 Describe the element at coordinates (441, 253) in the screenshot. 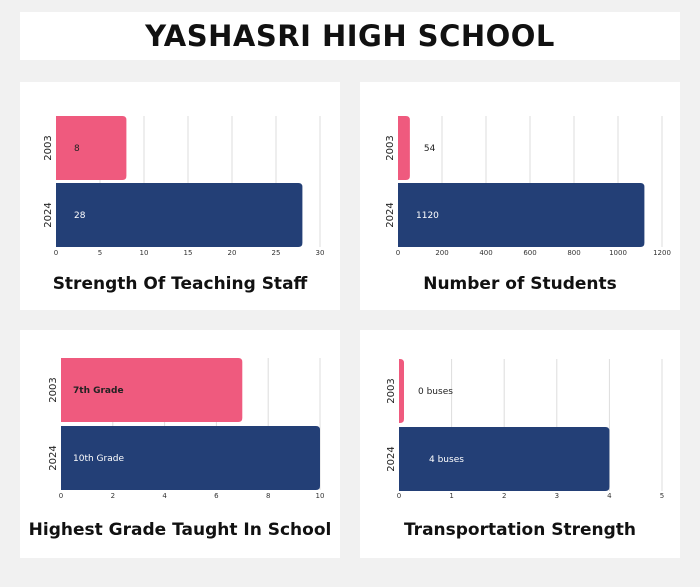

I see `x-tick-label: 200` at that location.